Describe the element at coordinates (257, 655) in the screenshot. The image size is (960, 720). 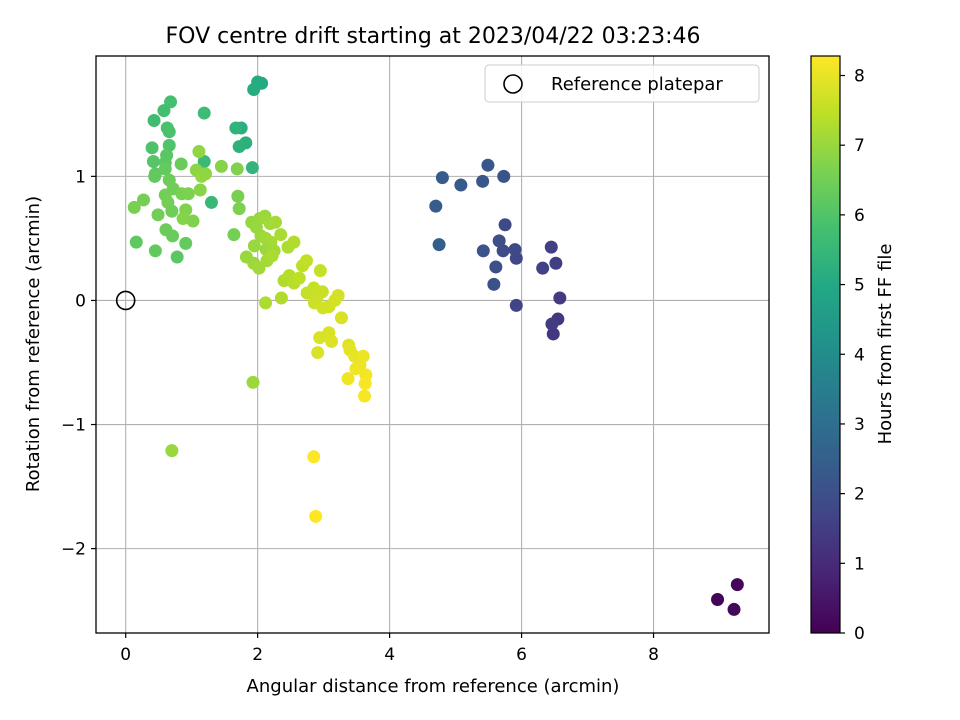
I see `x-tick-label: 2` at that location.